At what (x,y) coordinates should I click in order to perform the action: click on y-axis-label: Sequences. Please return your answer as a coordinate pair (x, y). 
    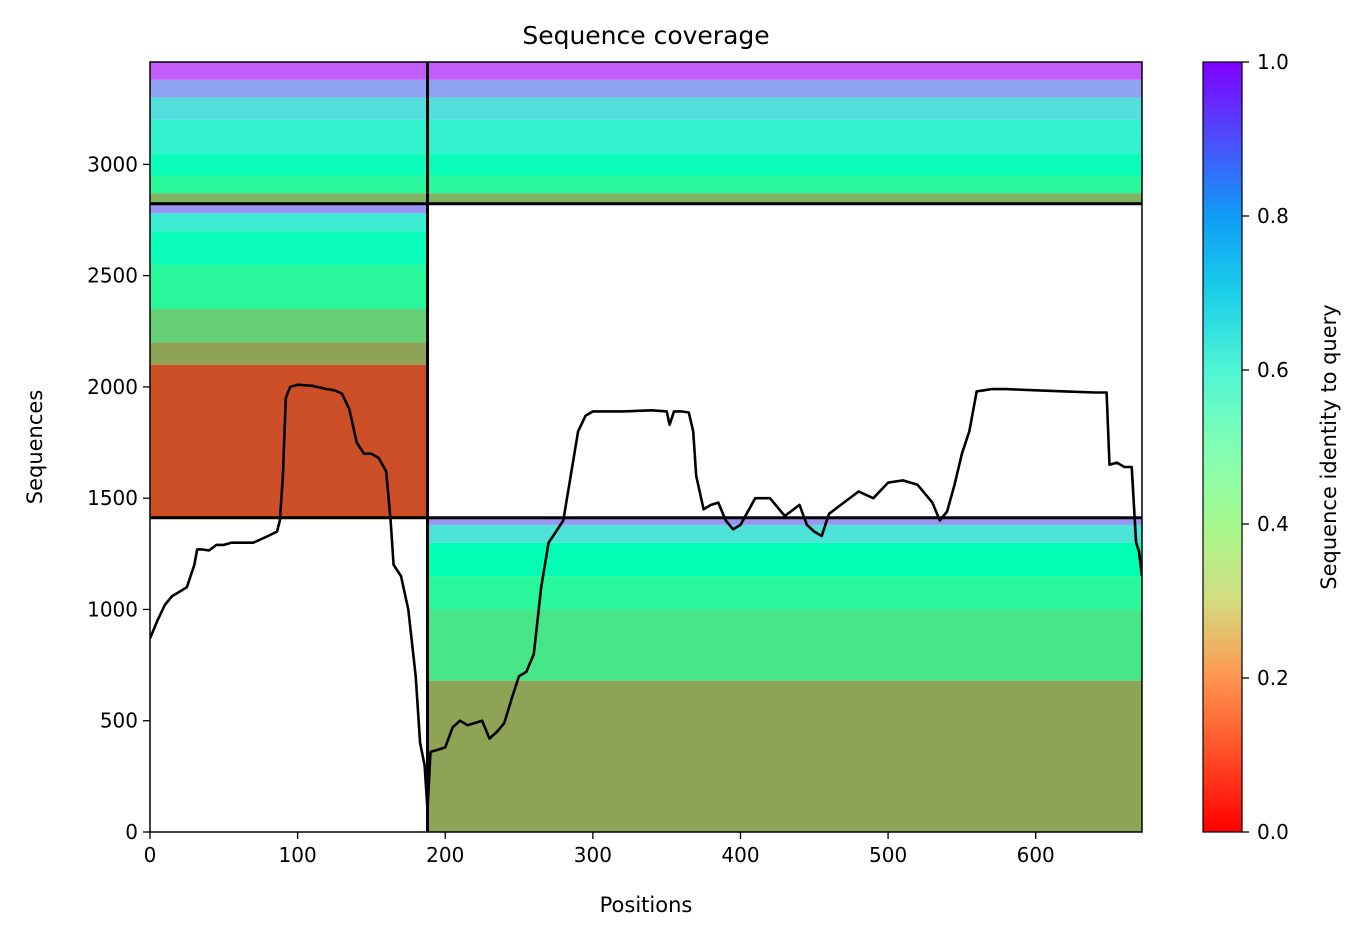
    Looking at the image, I should click on (35, 447).